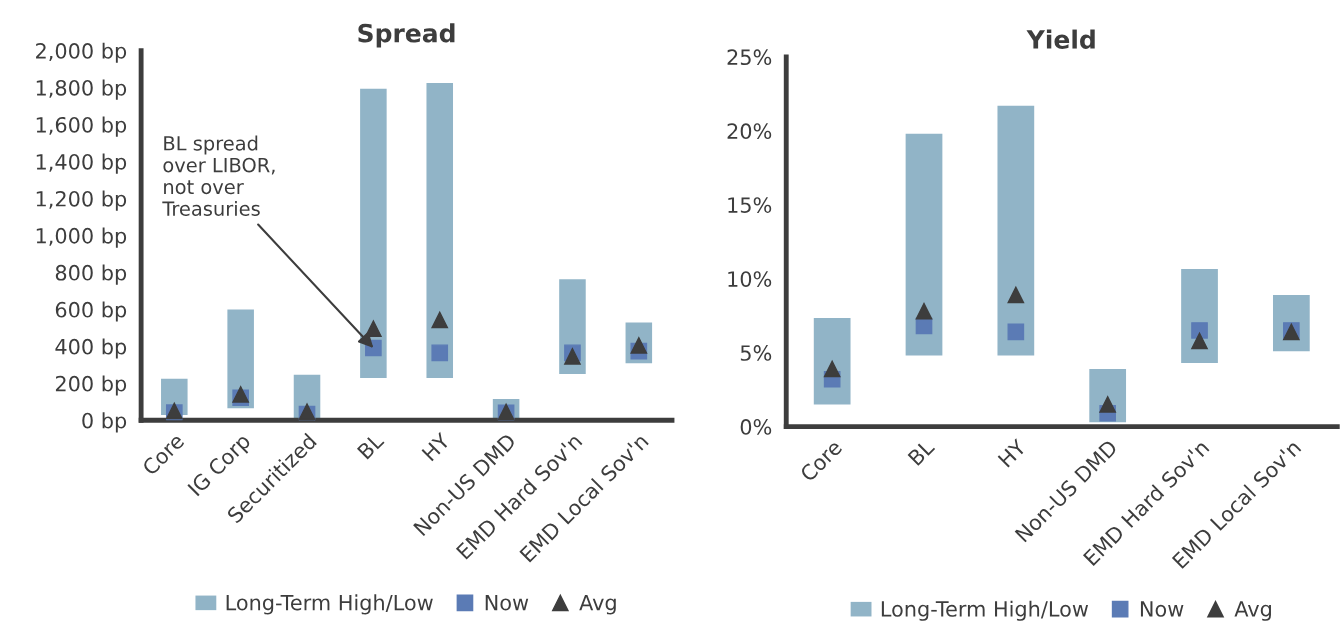  What do you see at coordinates (81, 237) in the screenshot?
I see `y-tick-label: 1,000 bp` at bounding box center [81, 237].